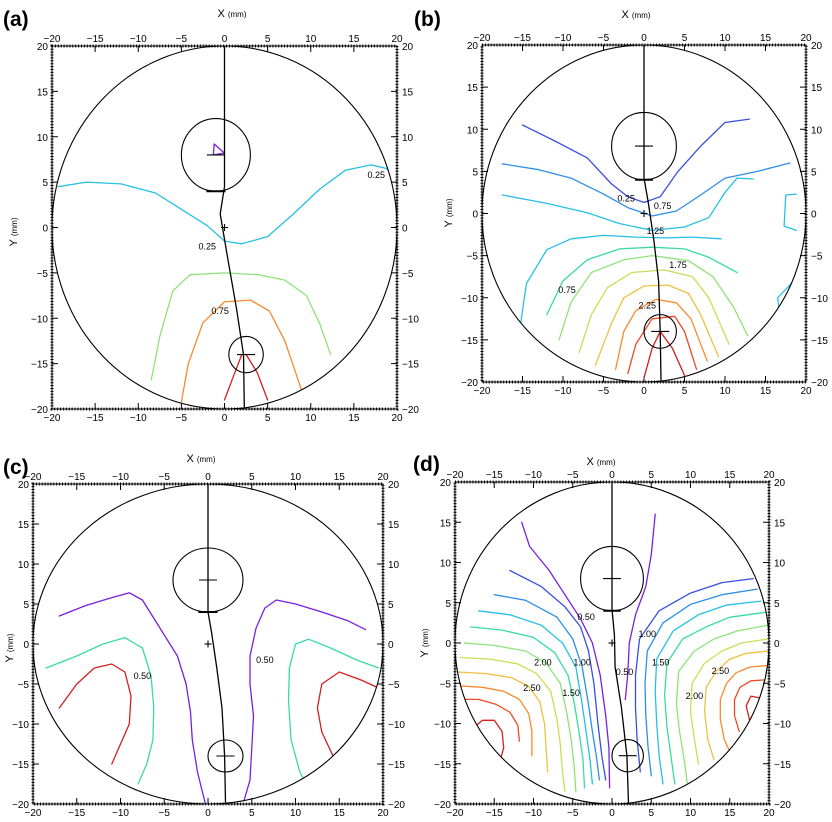 Image resolution: width=832 pixels, height=822 pixels. Describe the element at coordinates (408, 138) in the screenshot. I see `y-tick-label-right: 10` at that location.